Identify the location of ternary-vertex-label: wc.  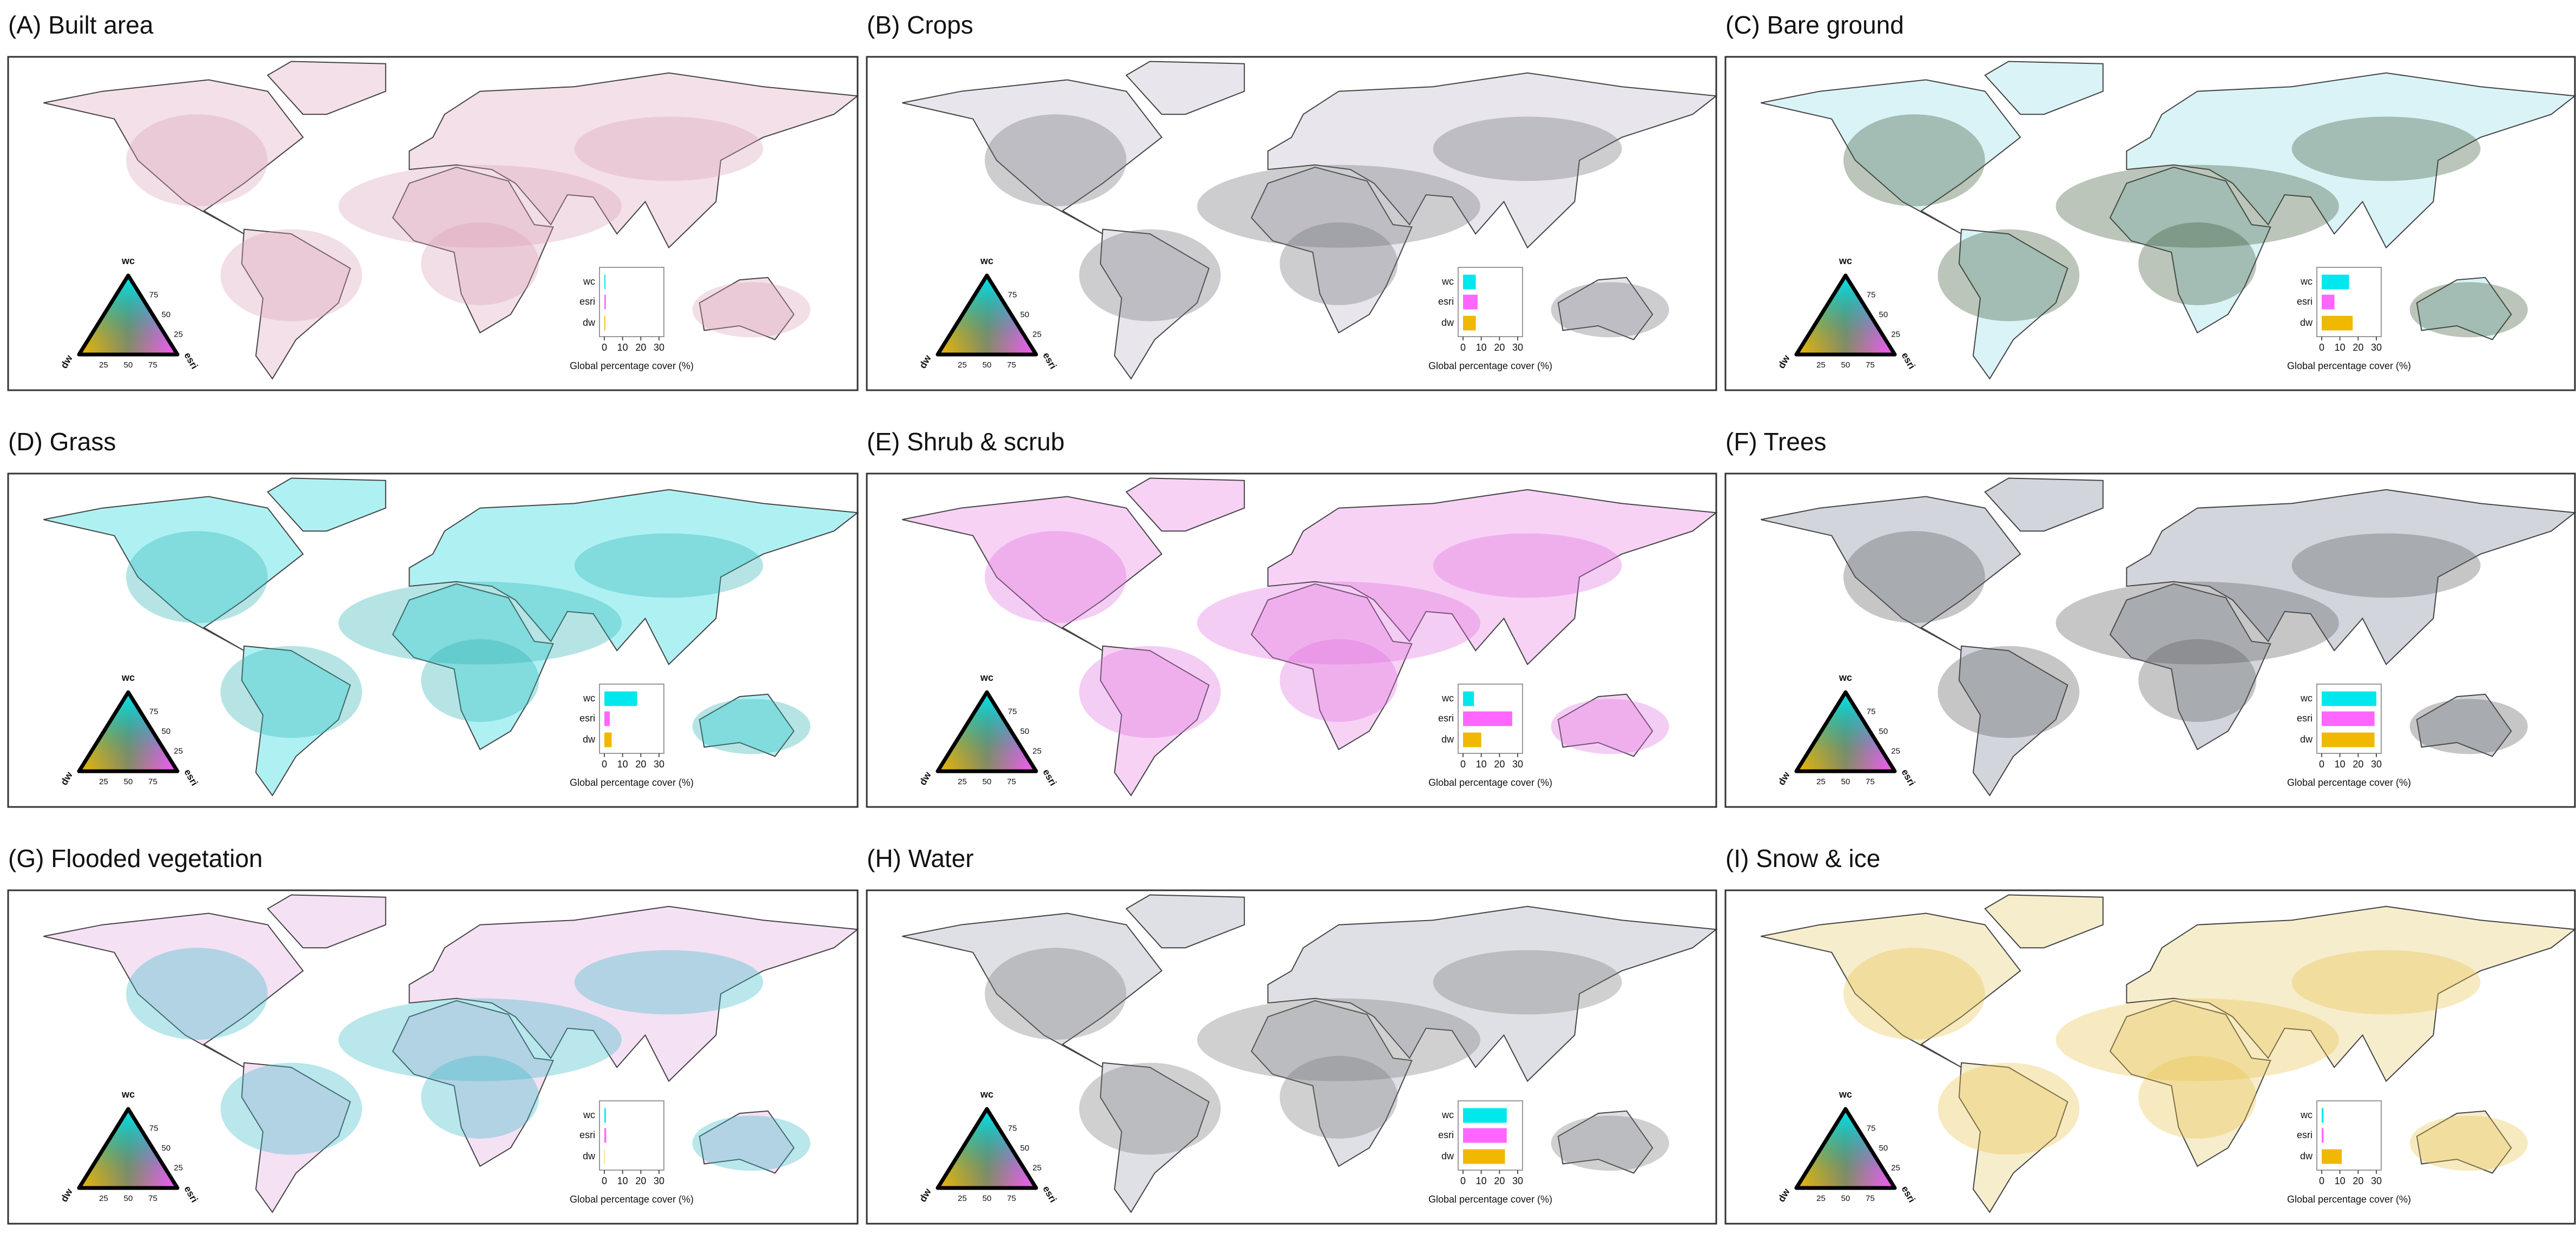
(1845, 1094).